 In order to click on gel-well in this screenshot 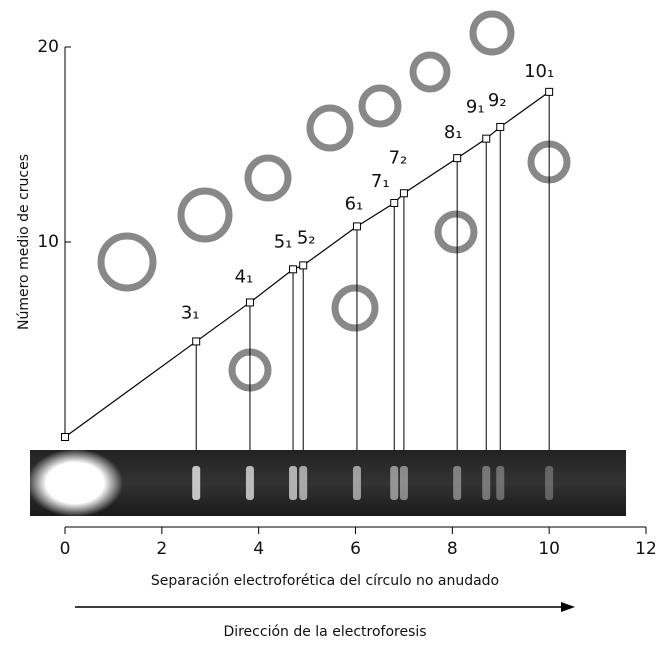, I will do `click(75, 483)`.